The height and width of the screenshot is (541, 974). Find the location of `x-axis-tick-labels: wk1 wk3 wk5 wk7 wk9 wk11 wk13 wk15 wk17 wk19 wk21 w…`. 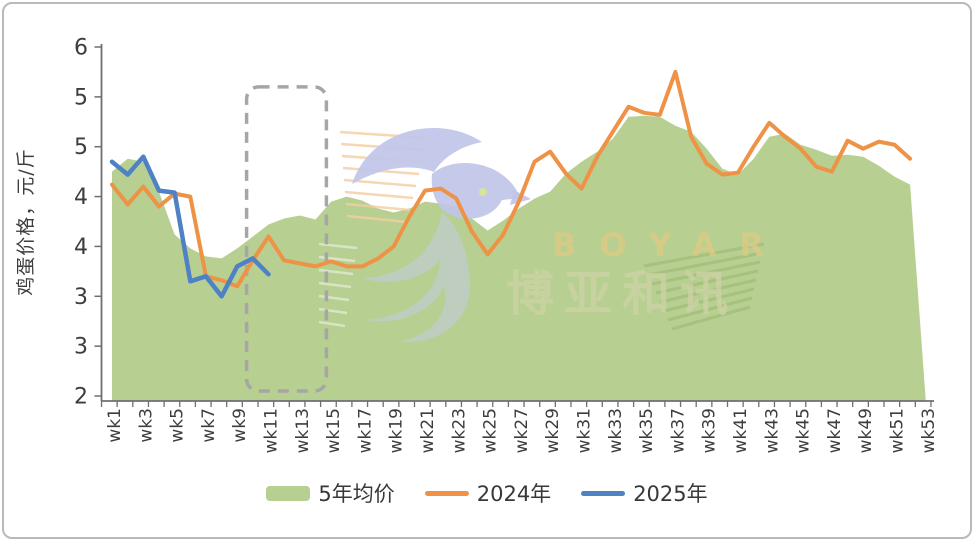

x-axis-tick-labels: wk1 wk3 wk5 wk7 wk9 wk11 wk13 wk15 wk17 wk19 wk21 w… is located at coordinates (522, 430).